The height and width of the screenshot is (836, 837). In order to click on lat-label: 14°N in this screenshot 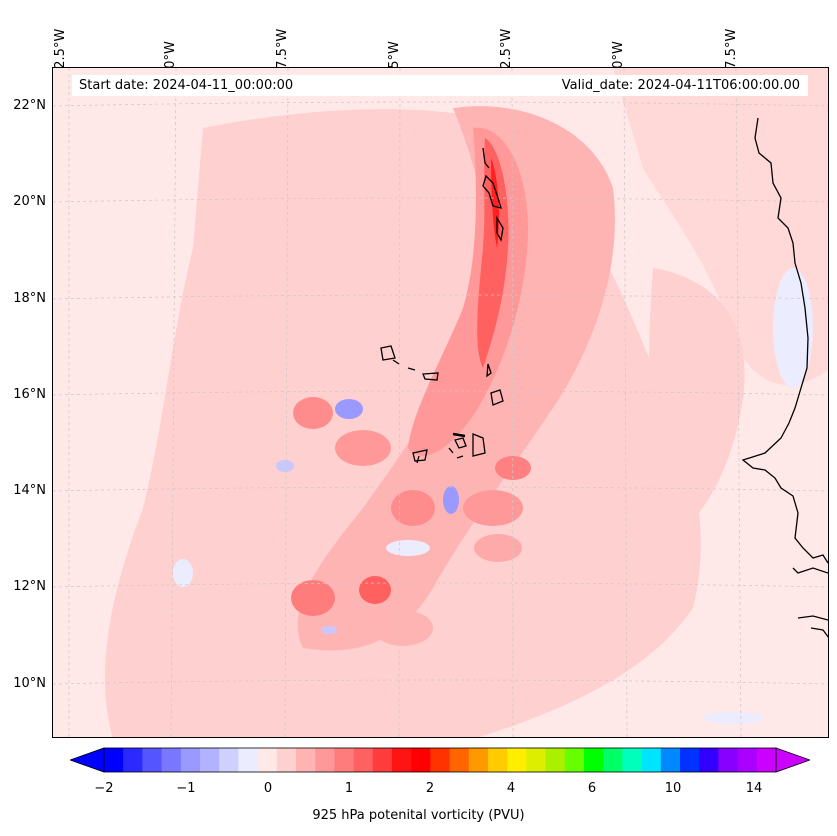, I will do `click(29, 490)`.